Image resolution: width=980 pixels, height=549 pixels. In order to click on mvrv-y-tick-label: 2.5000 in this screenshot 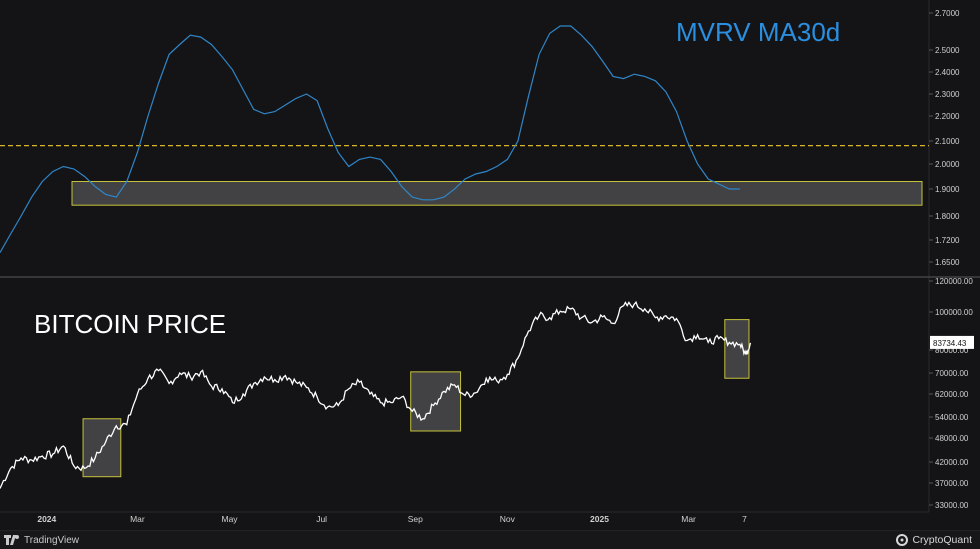, I will do `click(947, 50)`.